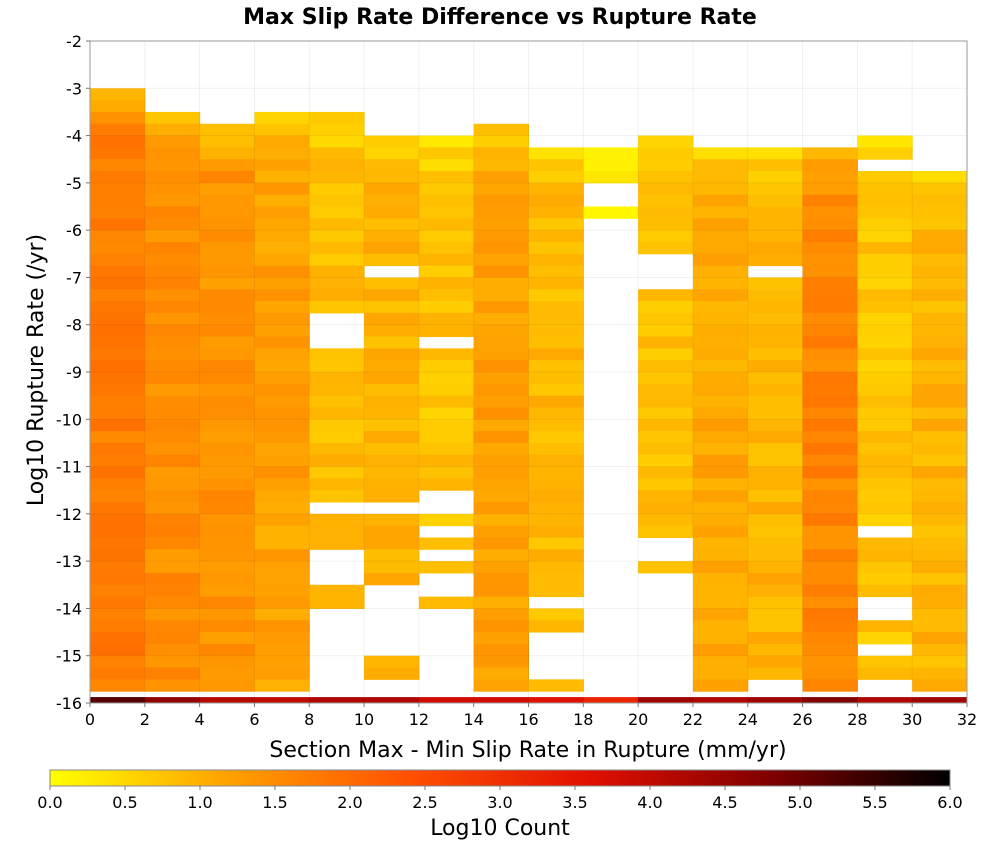 This screenshot has height=854, width=1000. What do you see at coordinates (638, 719) in the screenshot?
I see `x-tick-label: 20` at bounding box center [638, 719].